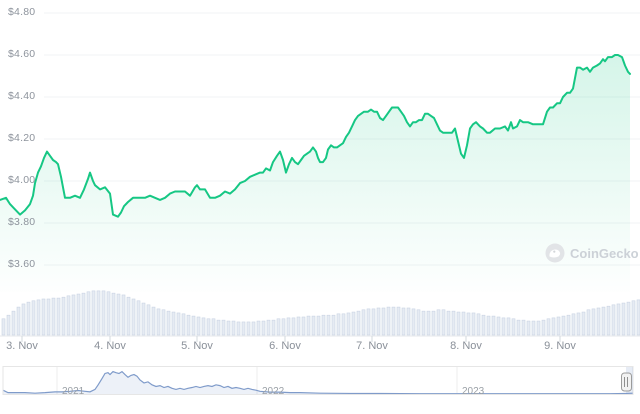 The image size is (640, 414). I want to click on y-axis-label: $4.40, so click(22, 96).